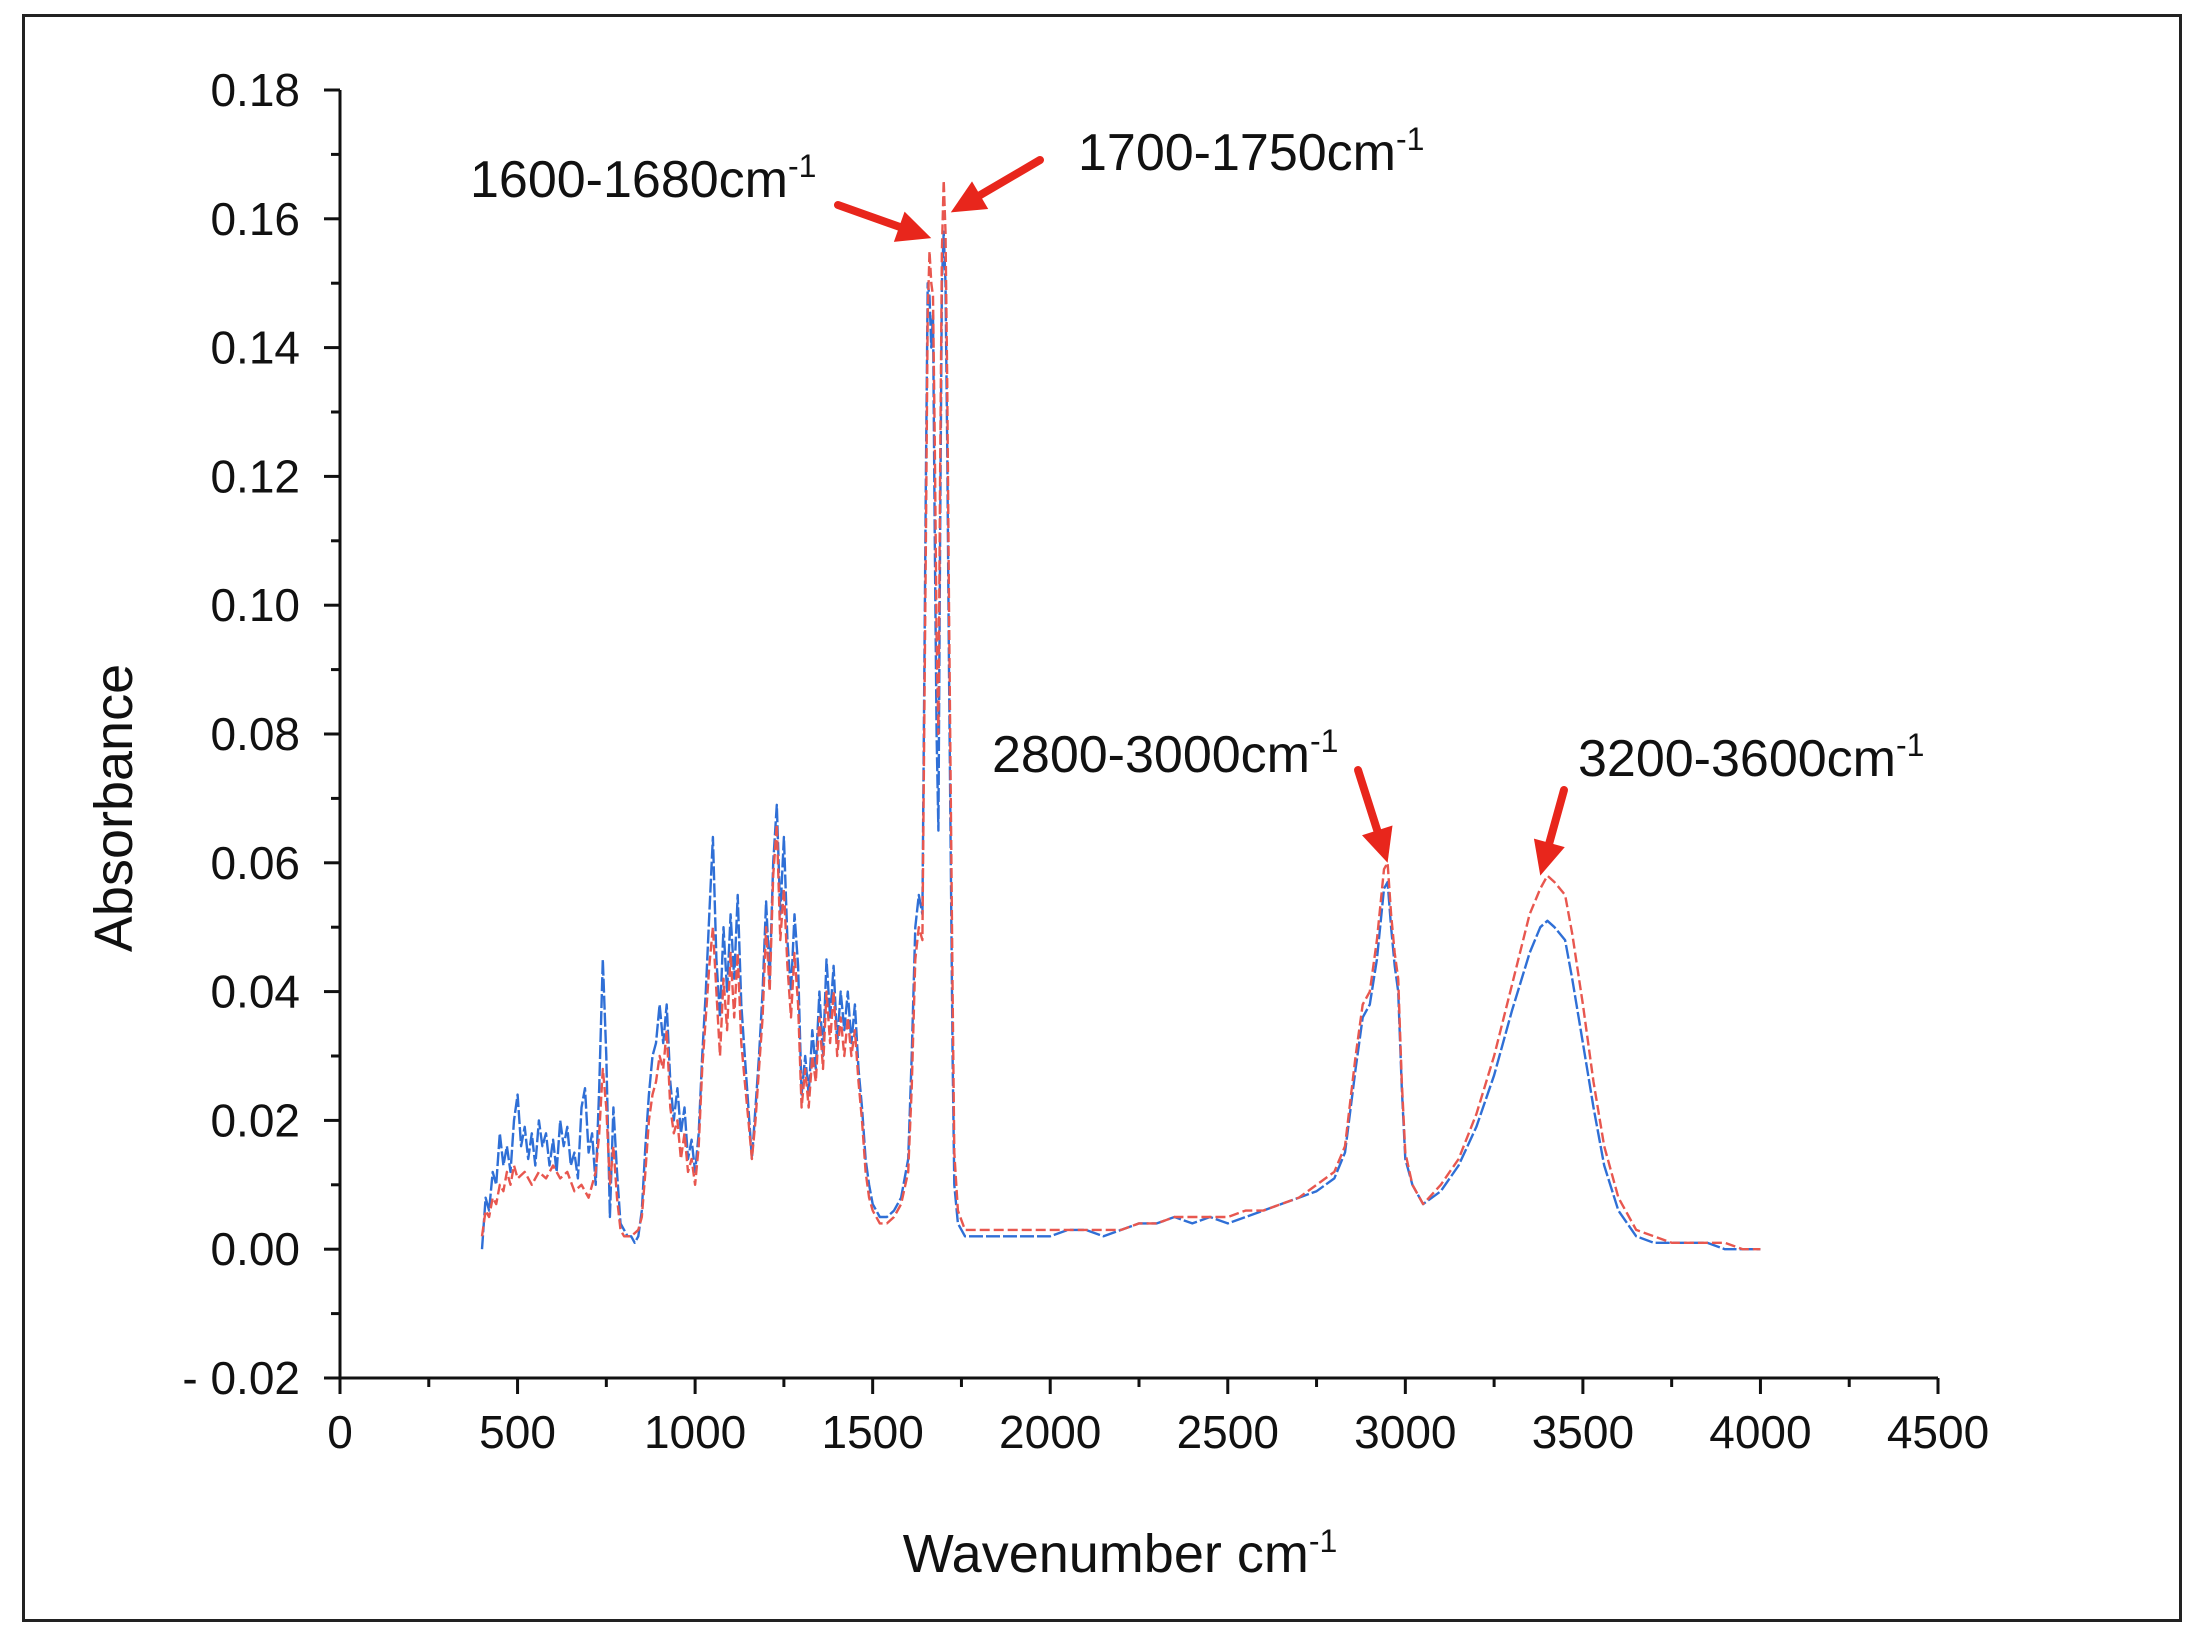 This screenshot has height=1647, width=2207. Describe the element at coordinates (1760, 1432) in the screenshot. I see `x-tick-label: 4000` at that location.